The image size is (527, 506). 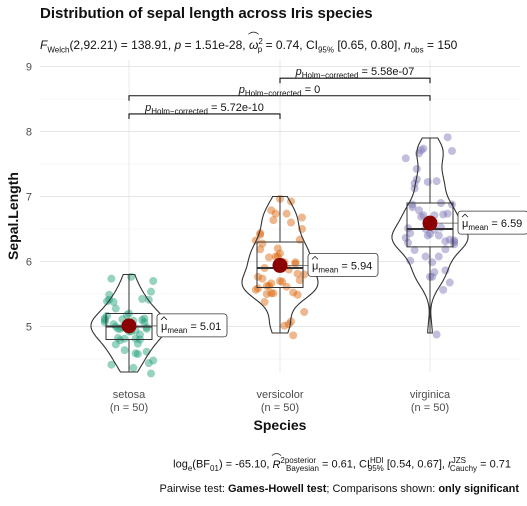 I want to click on mean-label: μmean = 5.01, so click(x=191, y=328).